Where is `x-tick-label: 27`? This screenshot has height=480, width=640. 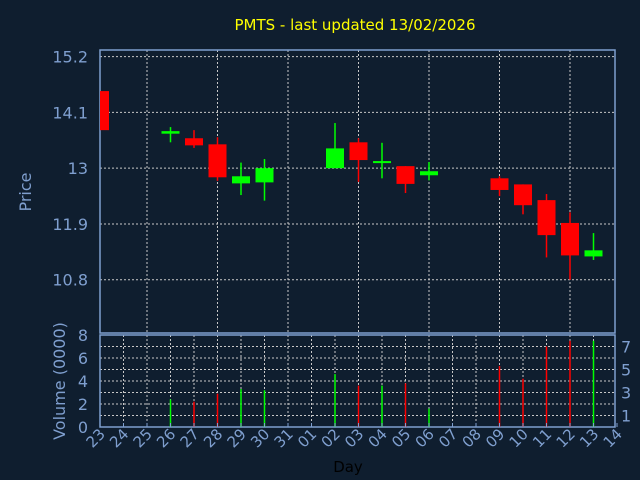 x-tick-label: 27 is located at coordinates (190, 438).